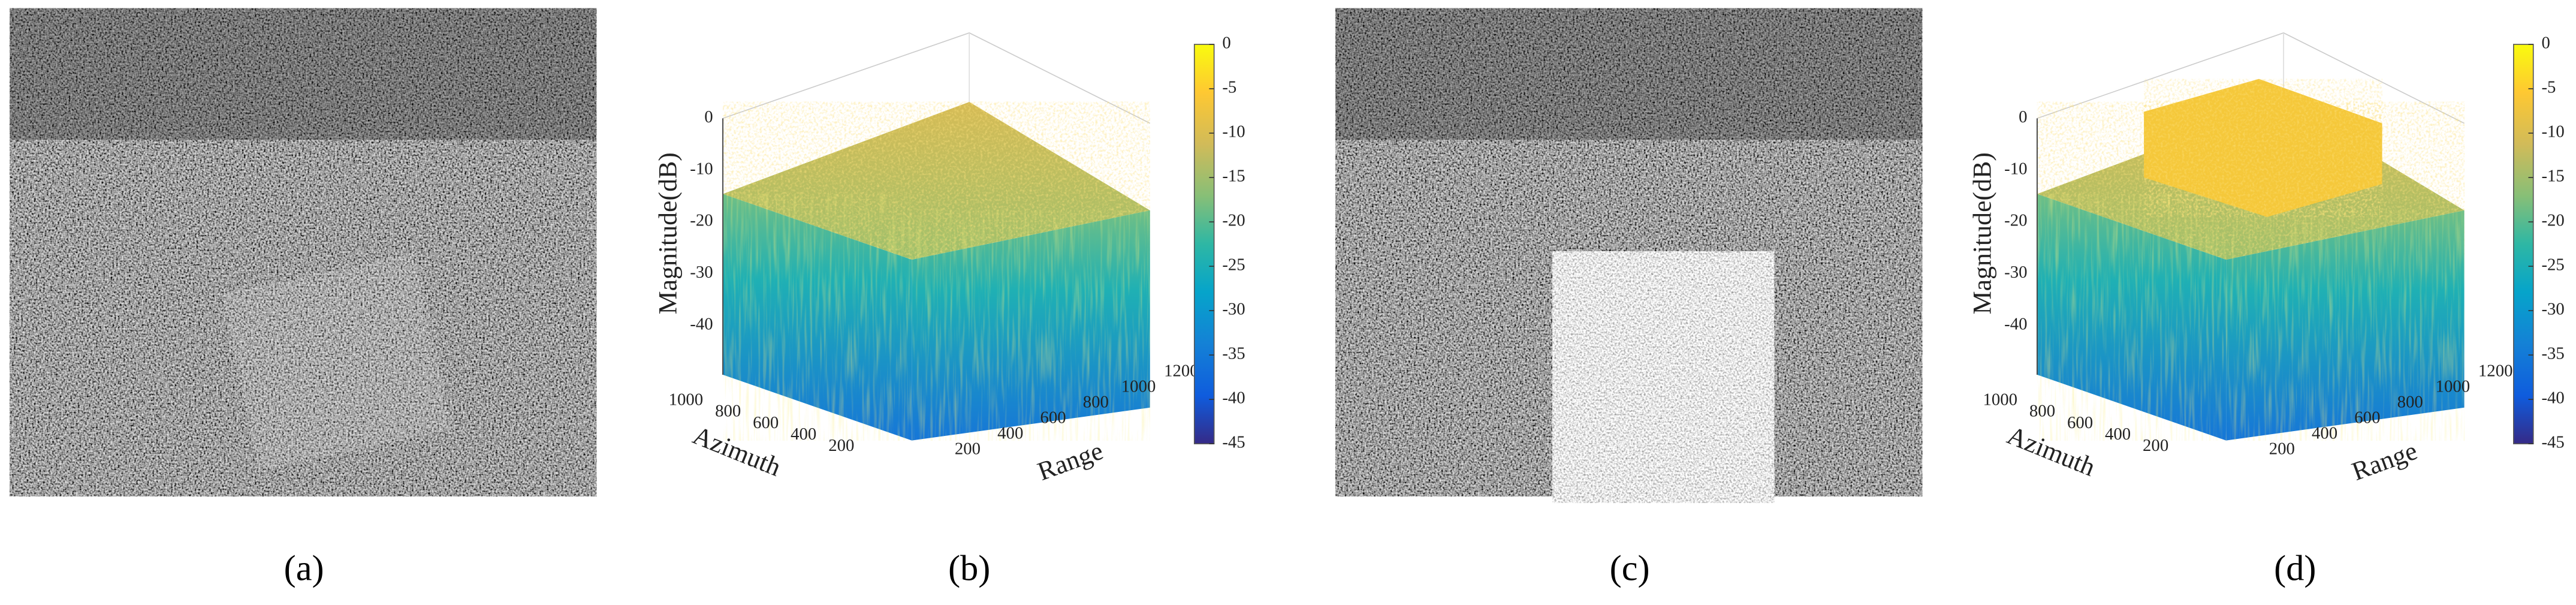 This screenshot has width=2576, height=605. Describe the element at coordinates (936, 78) in the screenshot. I see `axis-frame` at that location.